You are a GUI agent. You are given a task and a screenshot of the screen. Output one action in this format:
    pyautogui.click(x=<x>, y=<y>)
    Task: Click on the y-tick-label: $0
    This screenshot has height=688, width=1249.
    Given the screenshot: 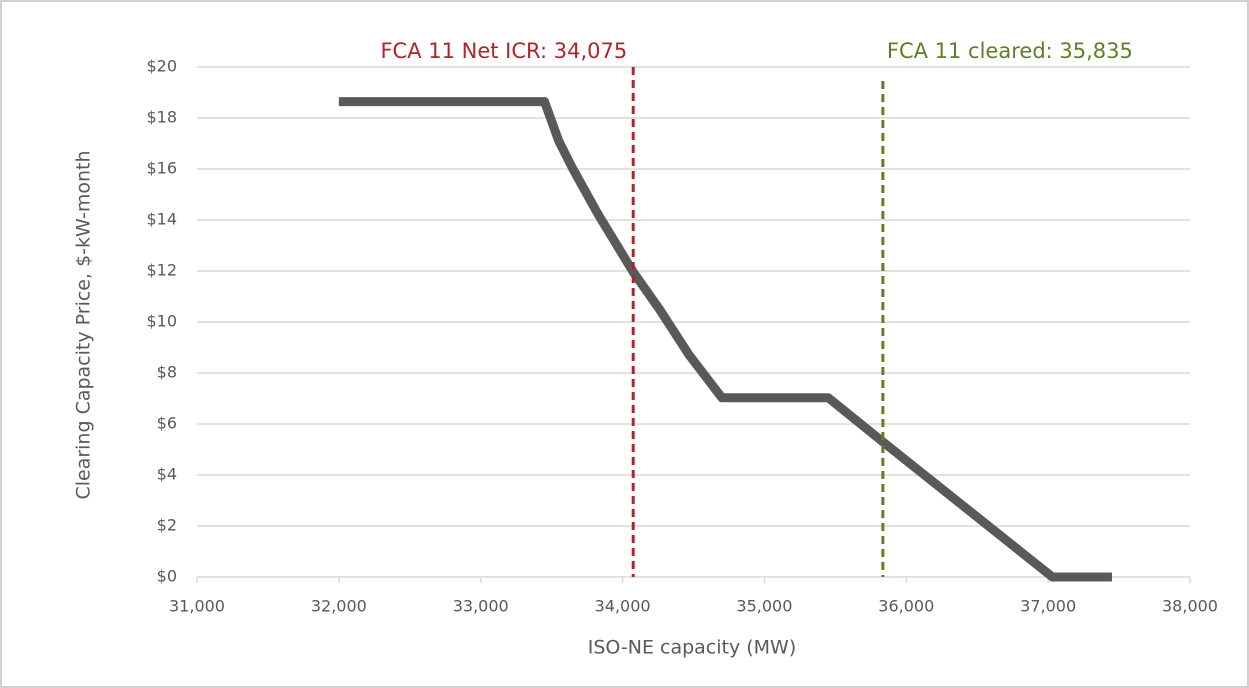 What is the action you would take?
    pyautogui.click(x=167, y=576)
    